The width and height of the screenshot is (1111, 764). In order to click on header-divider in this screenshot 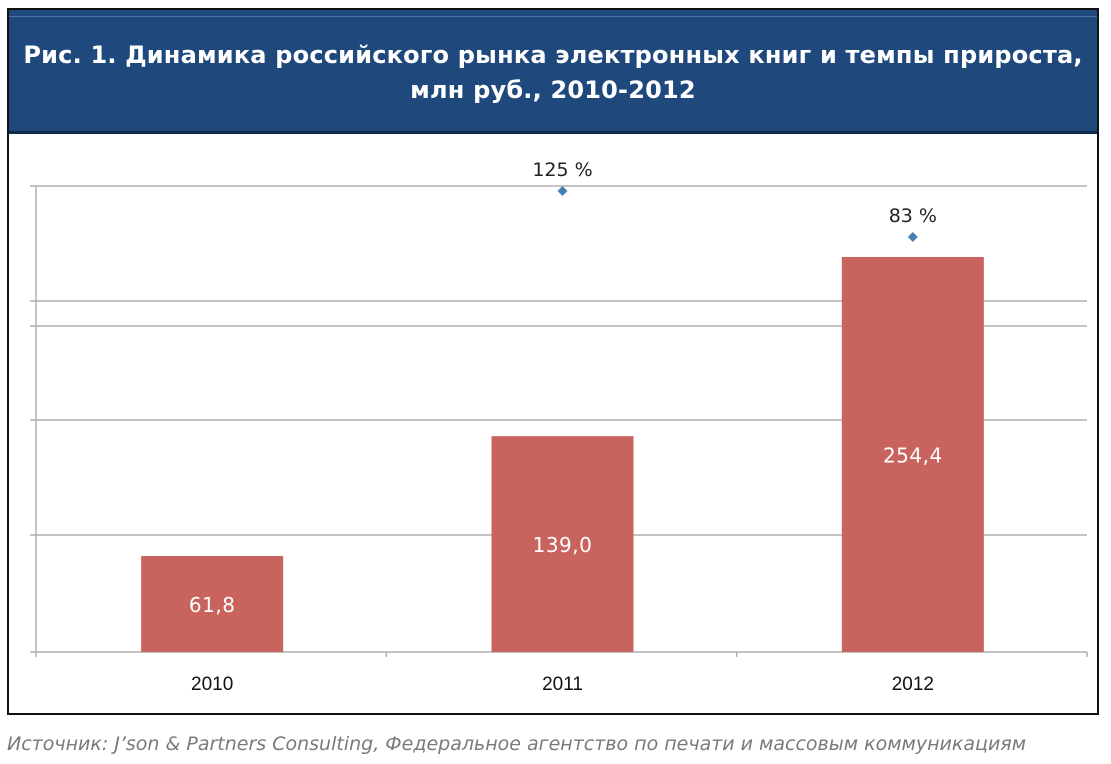, I will do `click(553, 16)`.